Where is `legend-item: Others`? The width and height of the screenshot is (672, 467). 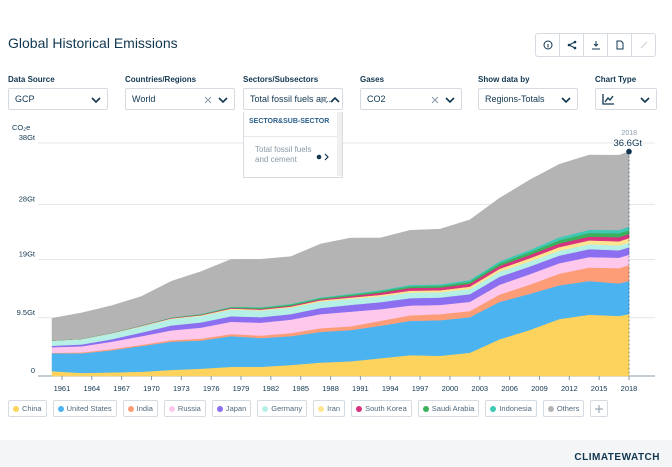
legend-item: Others is located at coordinates (563, 408).